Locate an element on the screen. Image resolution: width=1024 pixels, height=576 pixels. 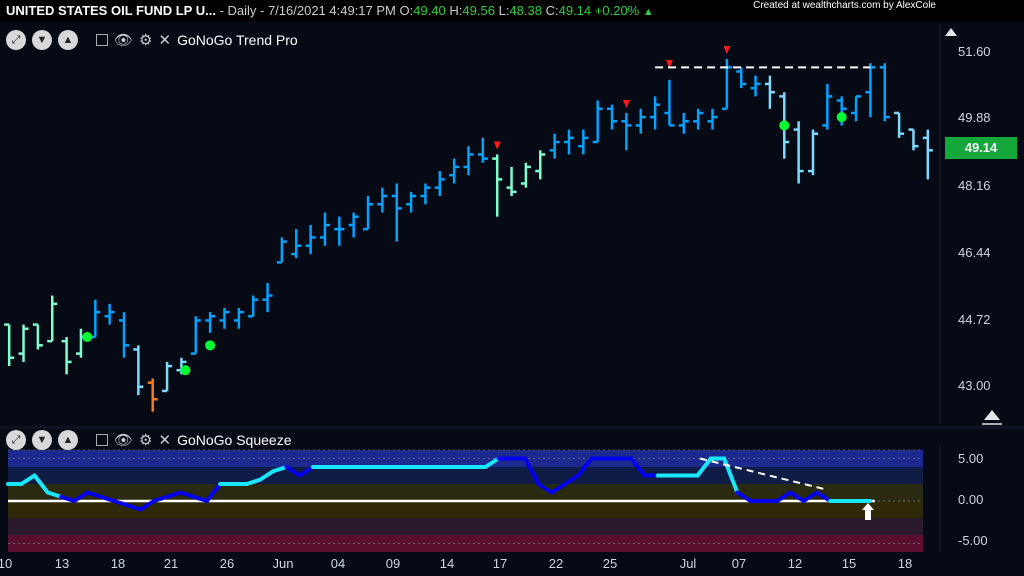
y-tick-label: 5.00 is located at coordinates (971, 458).